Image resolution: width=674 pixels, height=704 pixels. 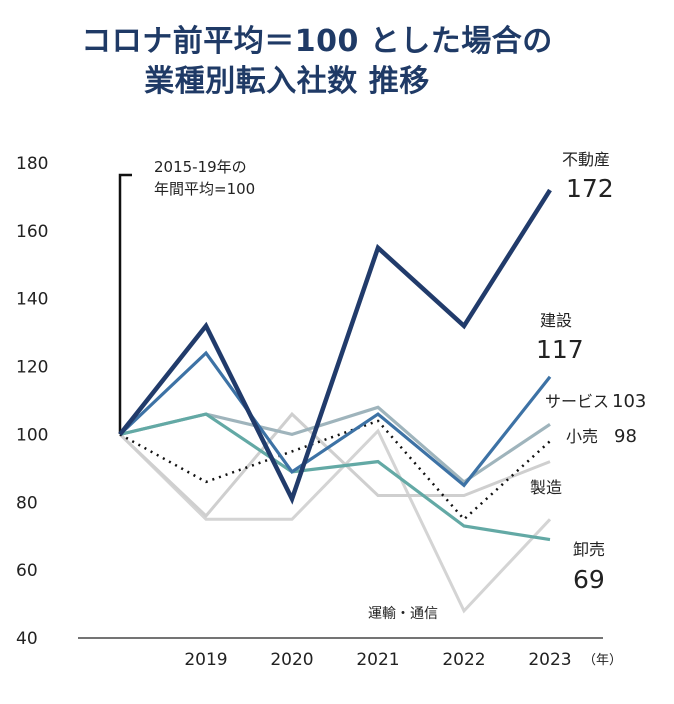 What do you see at coordinates (204, 189) in the screenshot?
I see `baseline-note-line-2: 年間平均=100` at bounding box center [204, 189].